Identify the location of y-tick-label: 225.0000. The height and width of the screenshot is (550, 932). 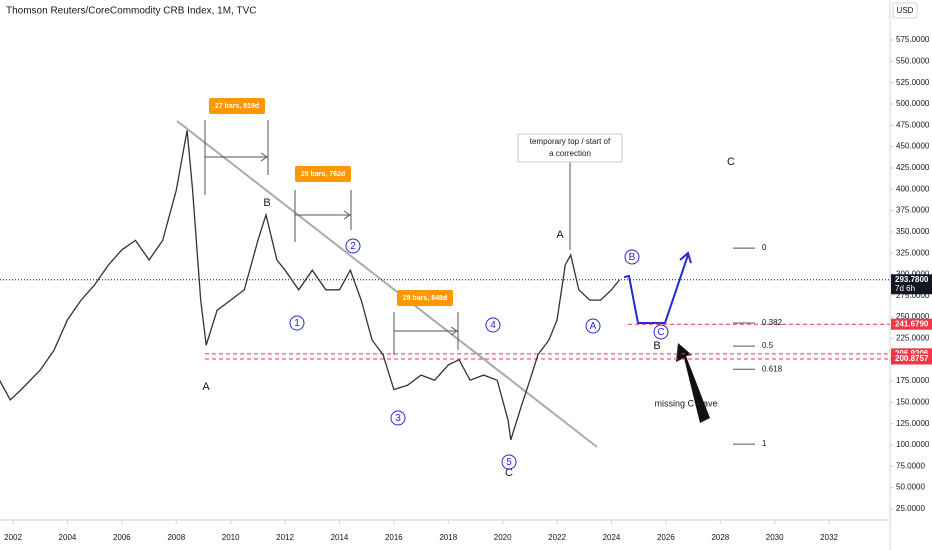
(913, 338).